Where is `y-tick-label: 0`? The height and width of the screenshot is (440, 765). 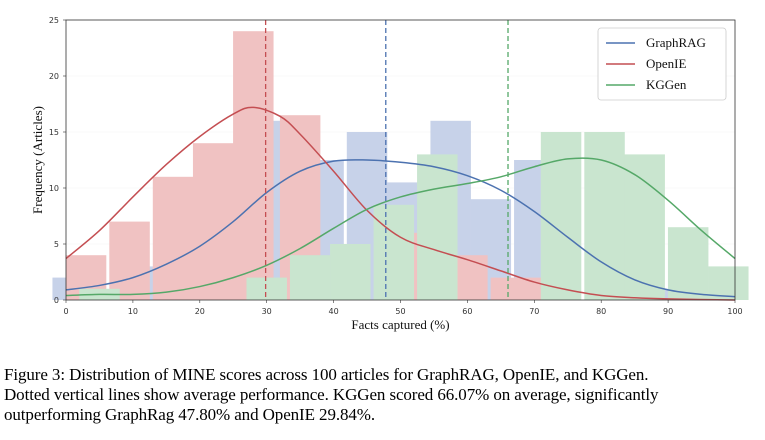 y-tick-label: 0 is located at coordinates (56, 300).